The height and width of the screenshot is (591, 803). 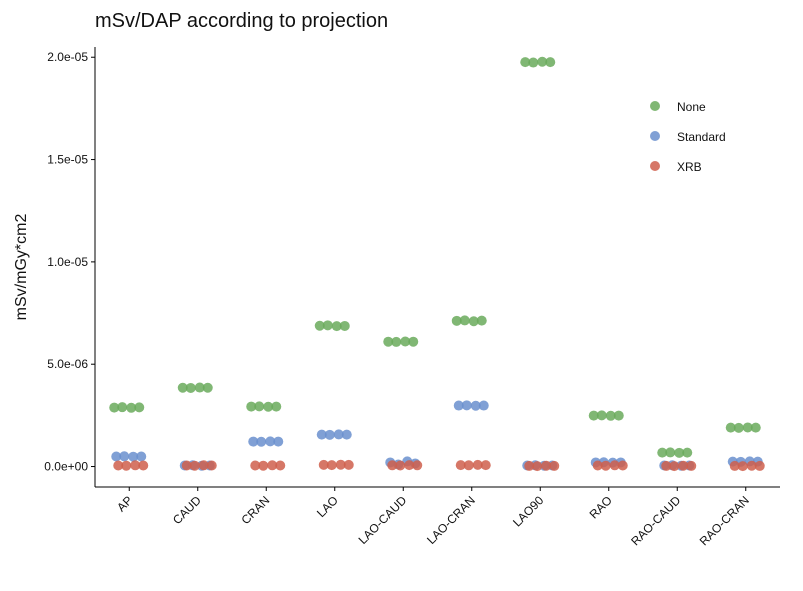 I want to click on legend-label: XRB, so click(x=689, y=167).